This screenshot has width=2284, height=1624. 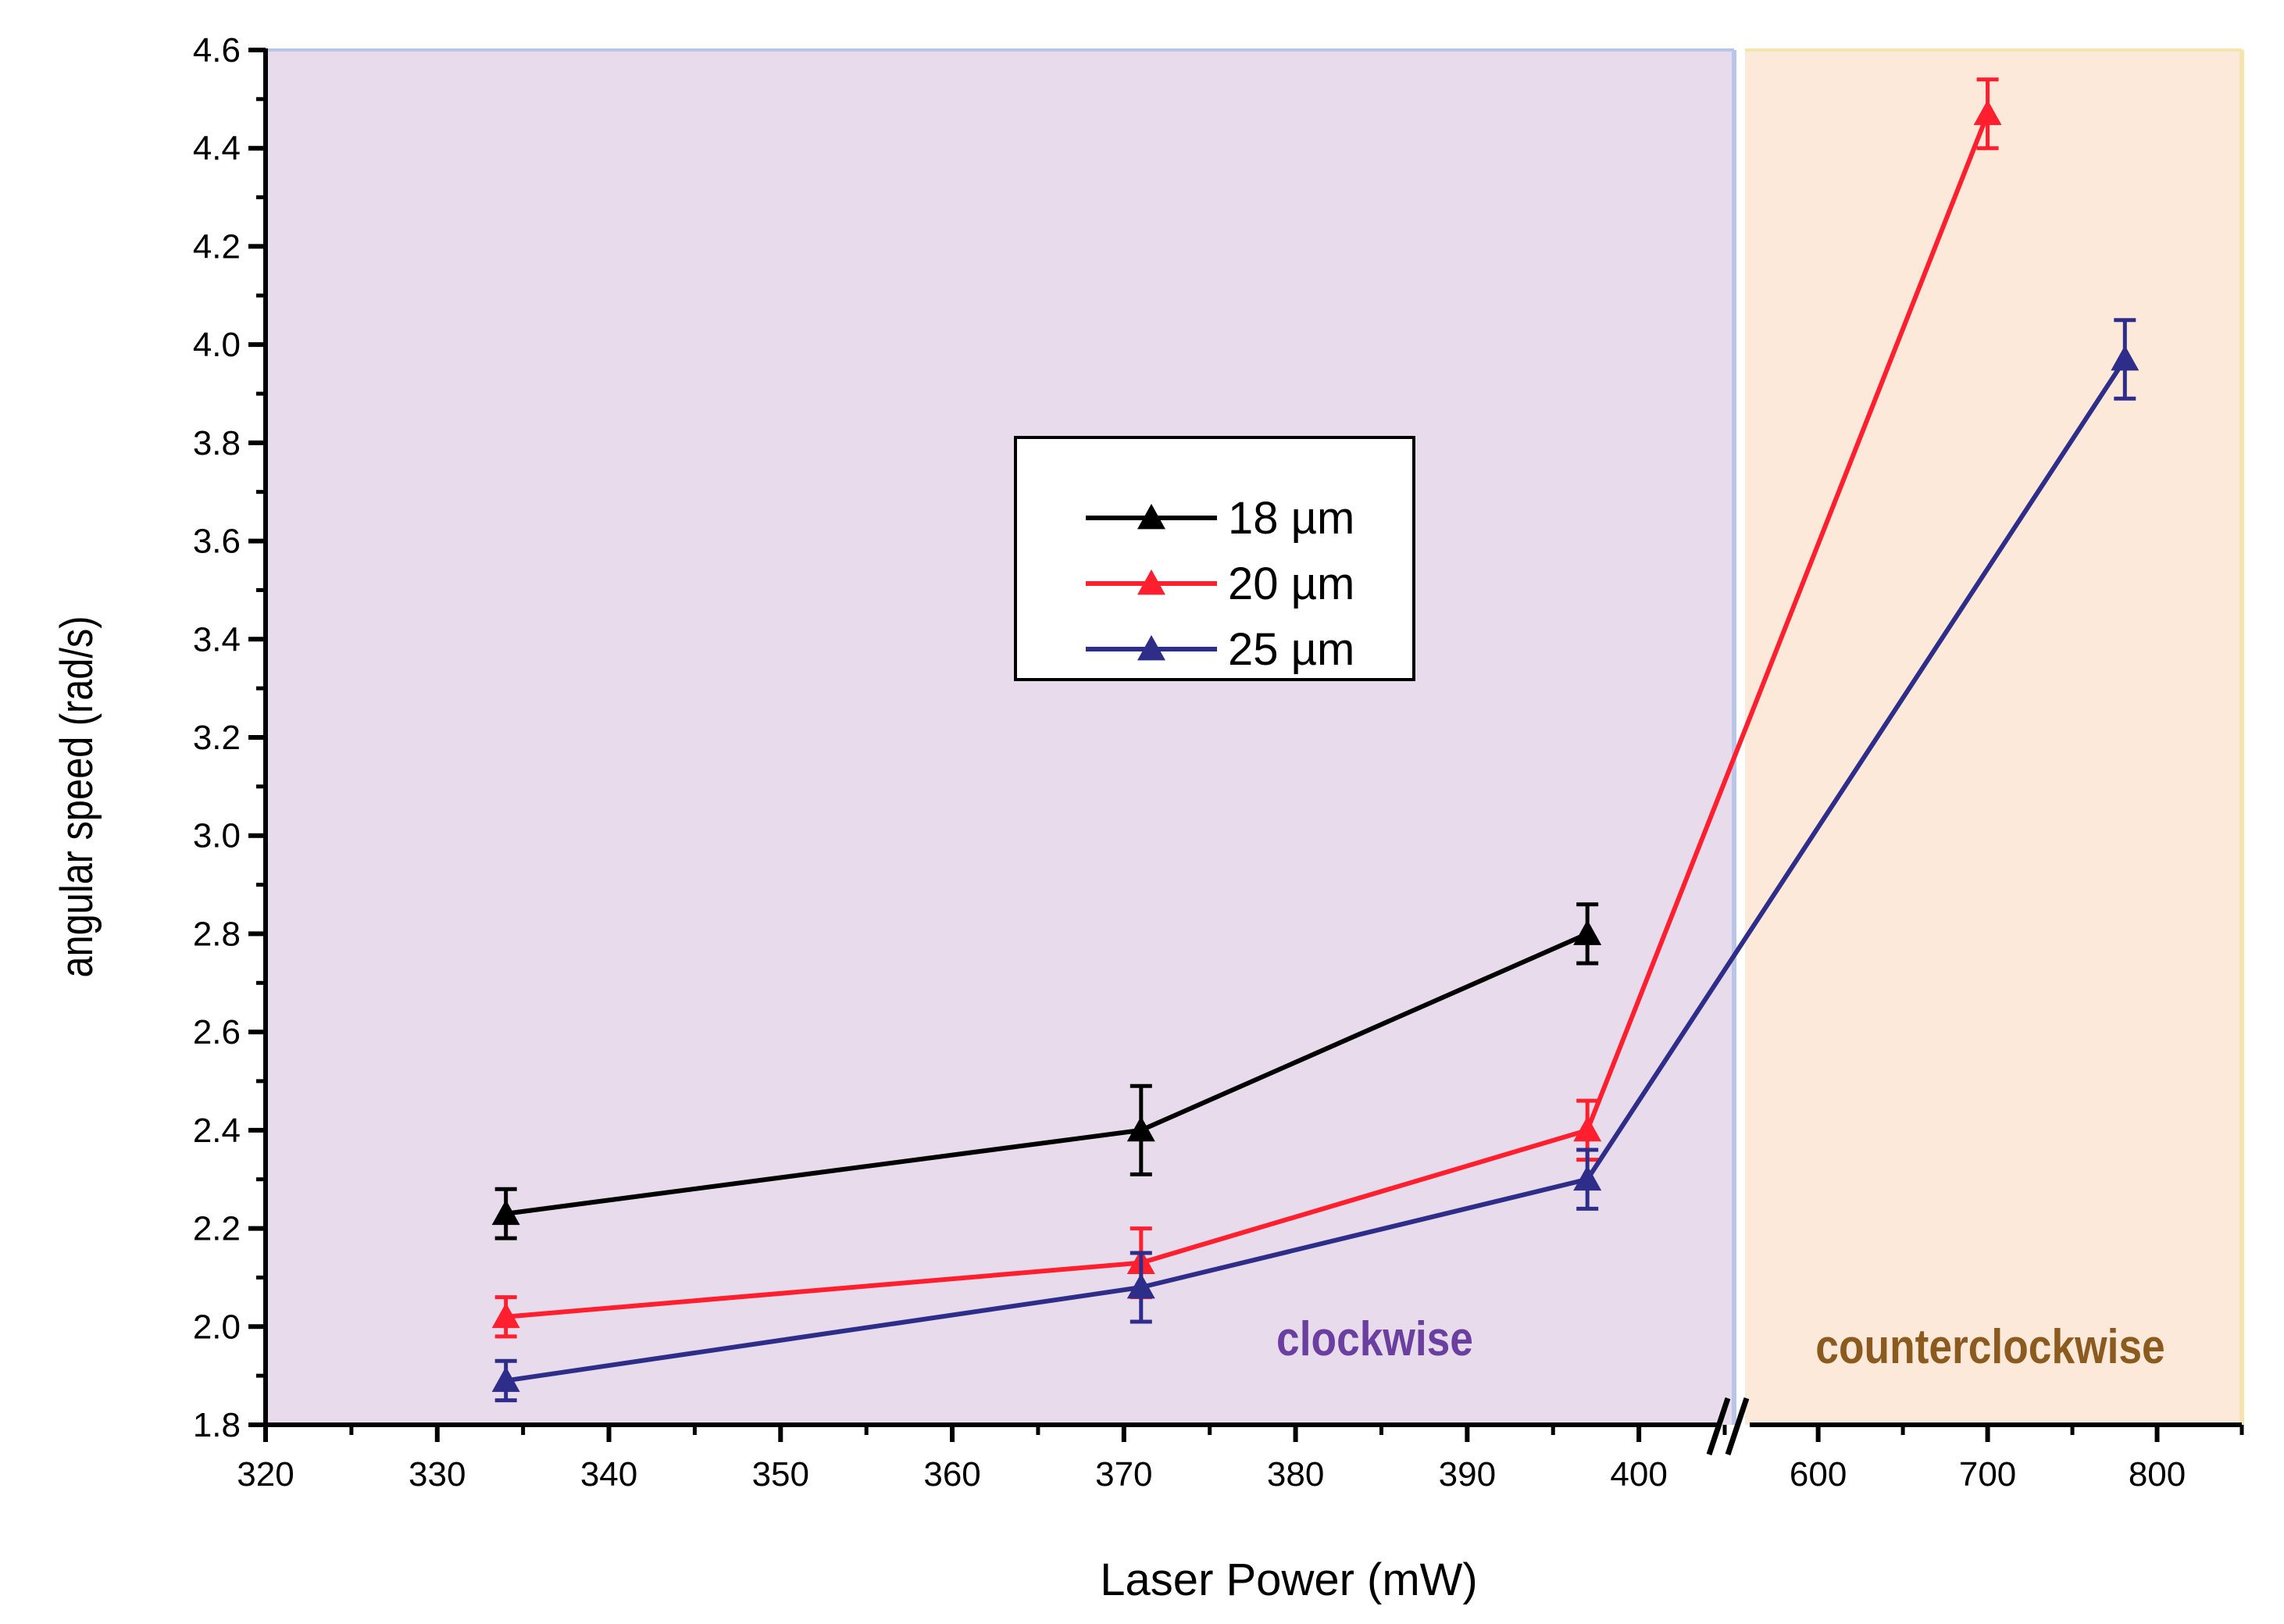 What do you see at coordinates (1374, 1339) in the screenshot?
I see `region-label: clockwise` at bounding box center [1374, 1339].